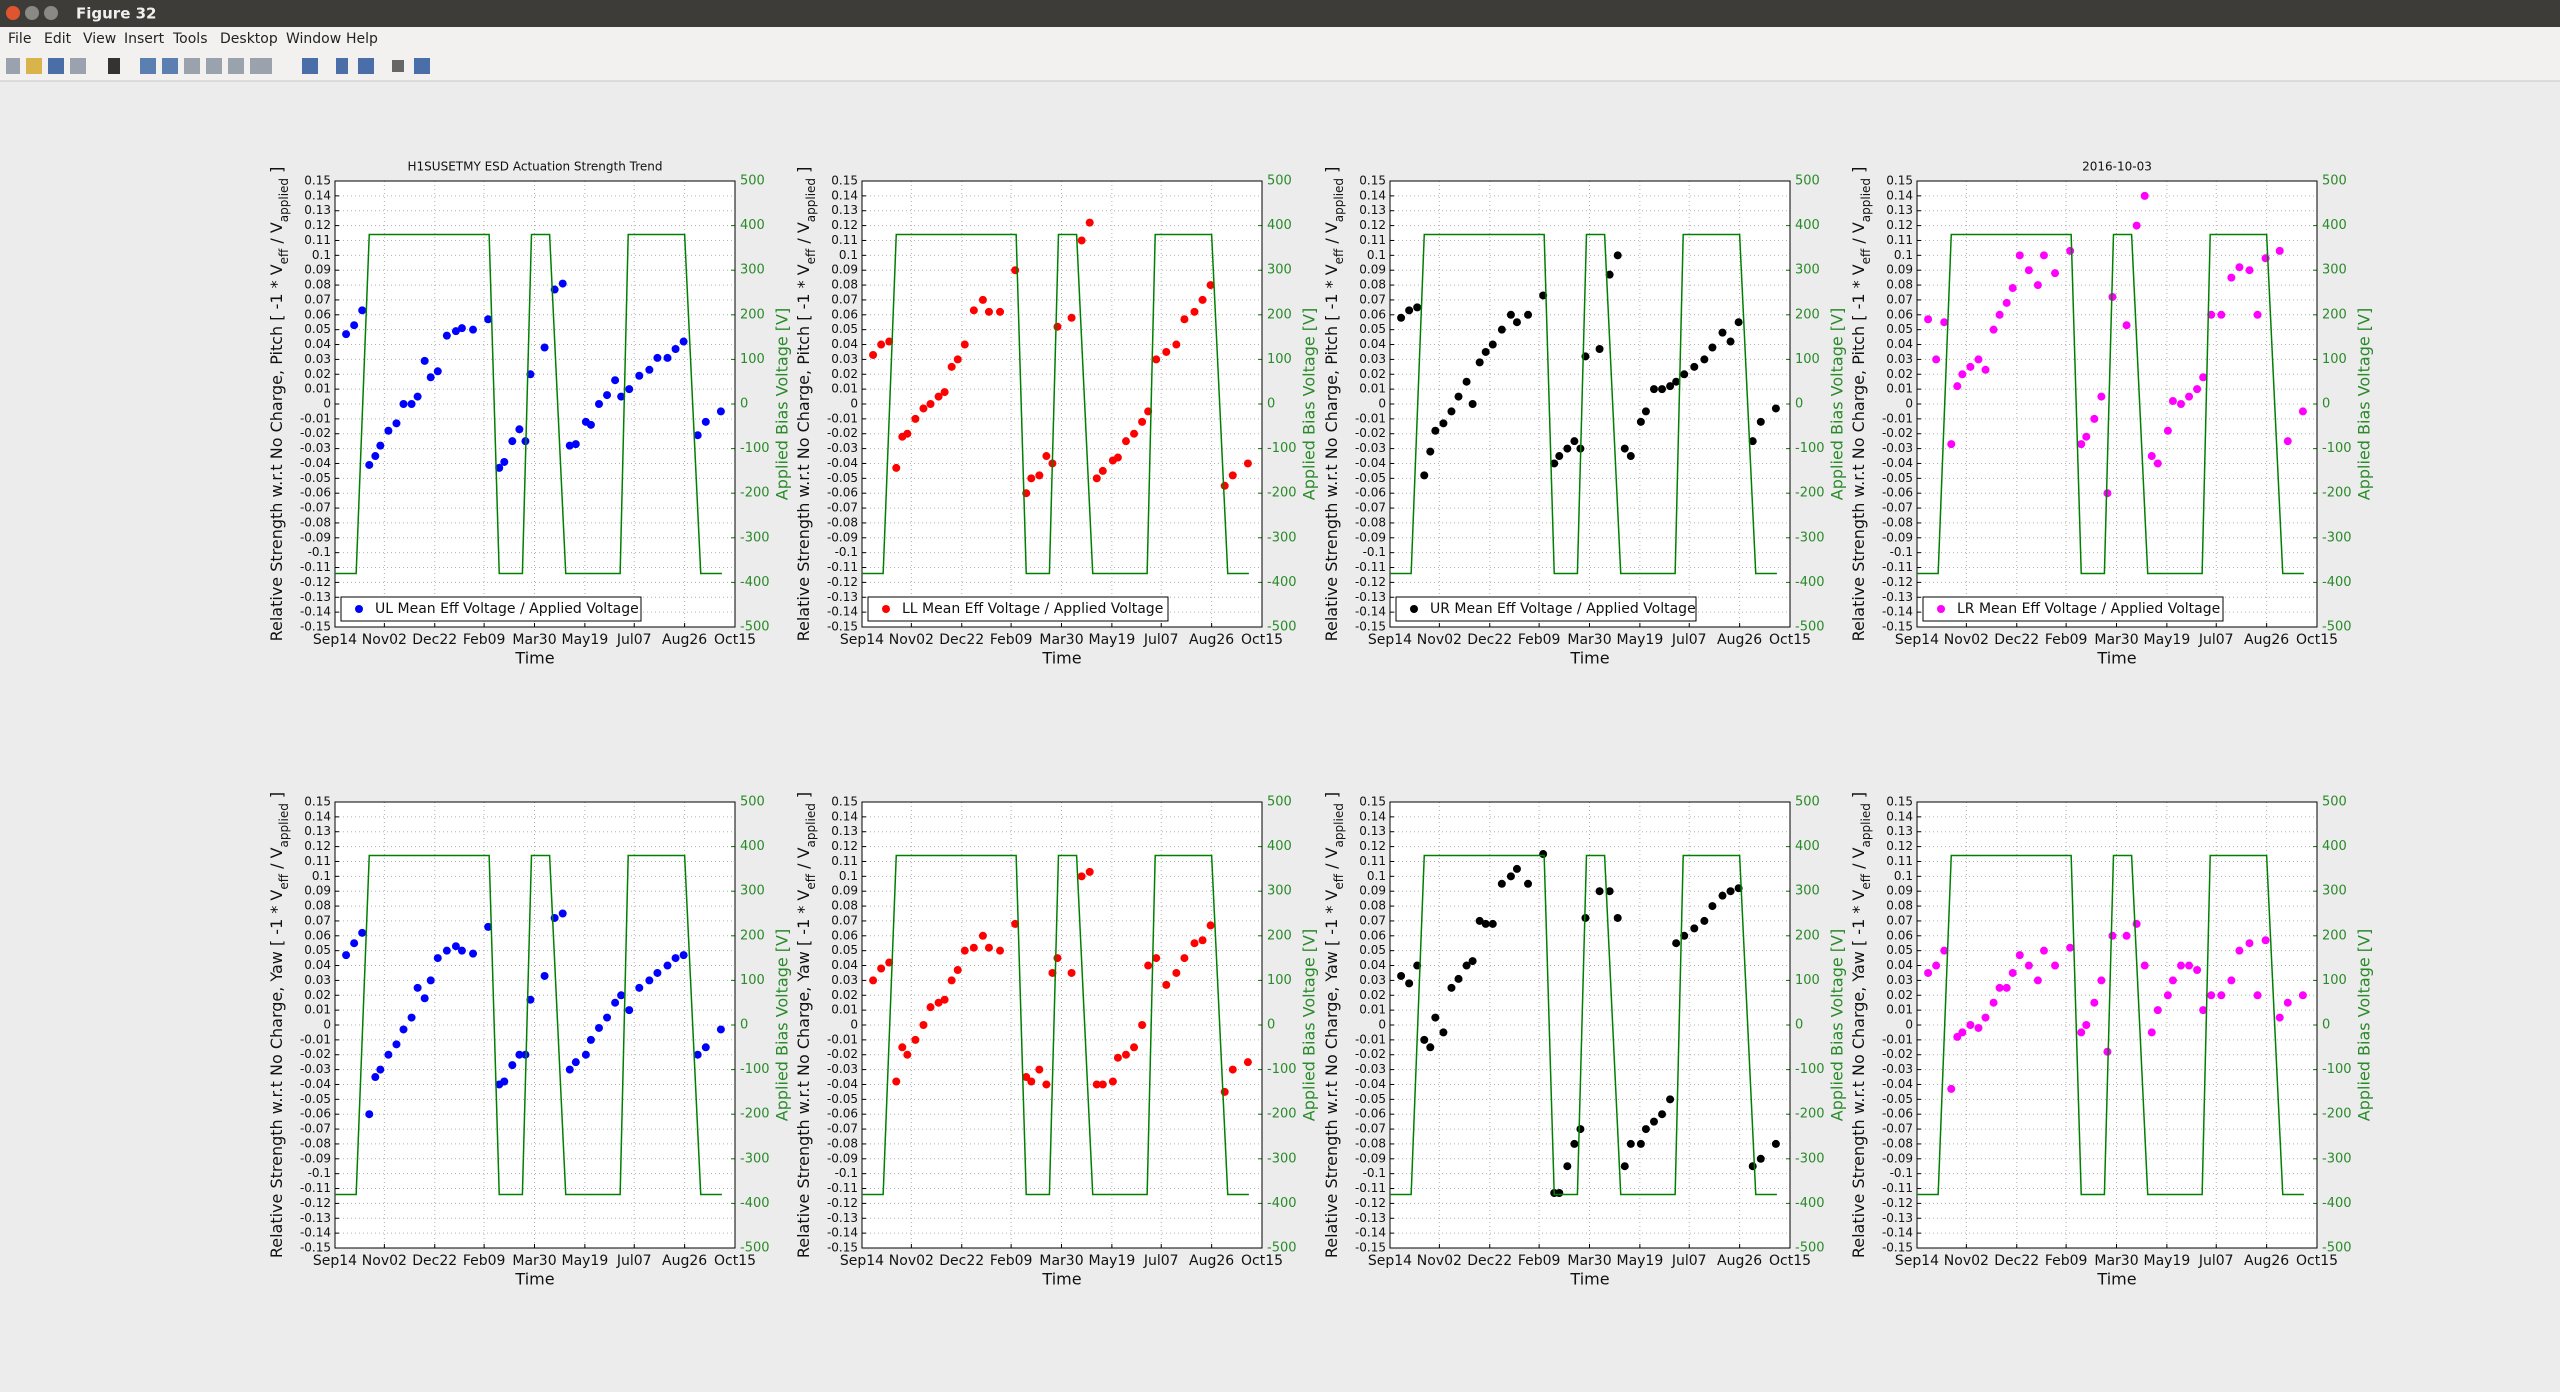 The height and width of the screenshot is (1392, 2560). What do you see at coordinates (842, 1069) in the screenshot?
I see `y-tick-label: -0.03` at bounding box center [842, 1069].